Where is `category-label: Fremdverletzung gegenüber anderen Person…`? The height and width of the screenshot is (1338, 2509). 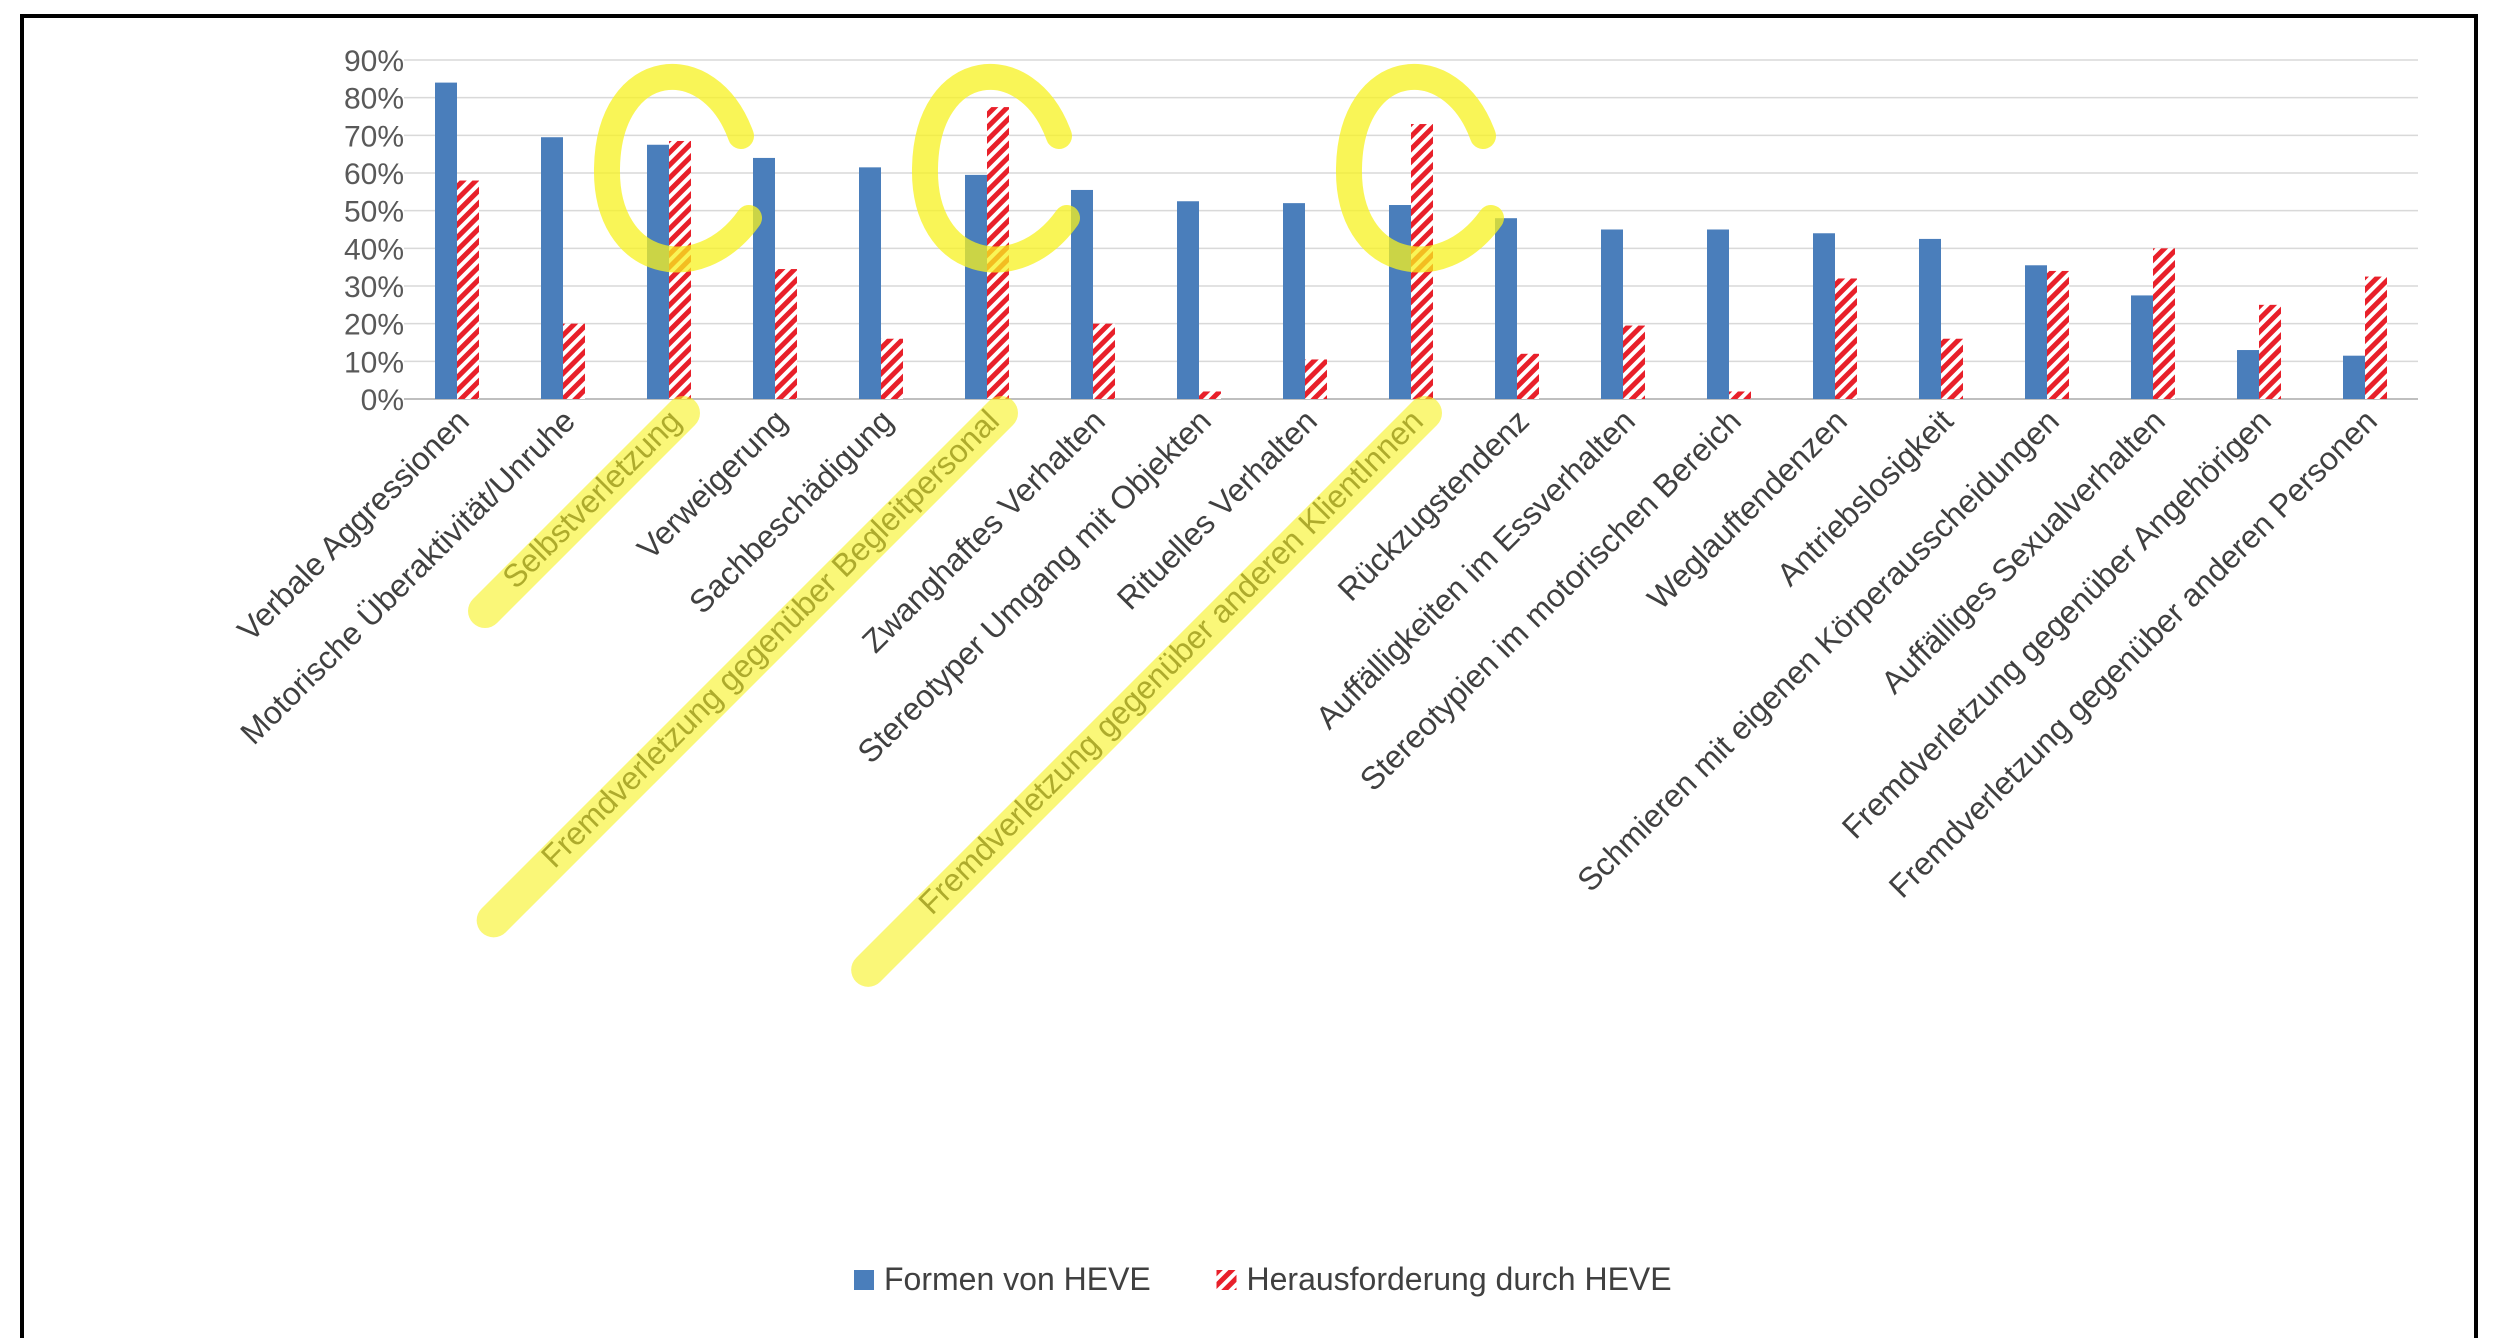 category-label: Fremdverletzung gegenüber anderen Person… is located at coordinates (2133, 653).